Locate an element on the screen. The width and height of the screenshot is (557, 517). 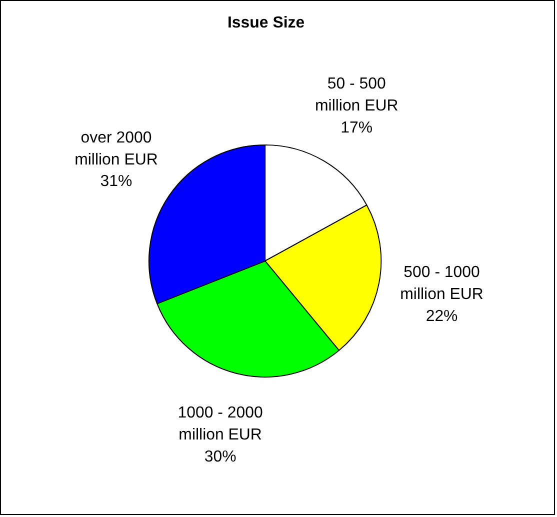
data-label: 30% is located at coordinates (220, 457).